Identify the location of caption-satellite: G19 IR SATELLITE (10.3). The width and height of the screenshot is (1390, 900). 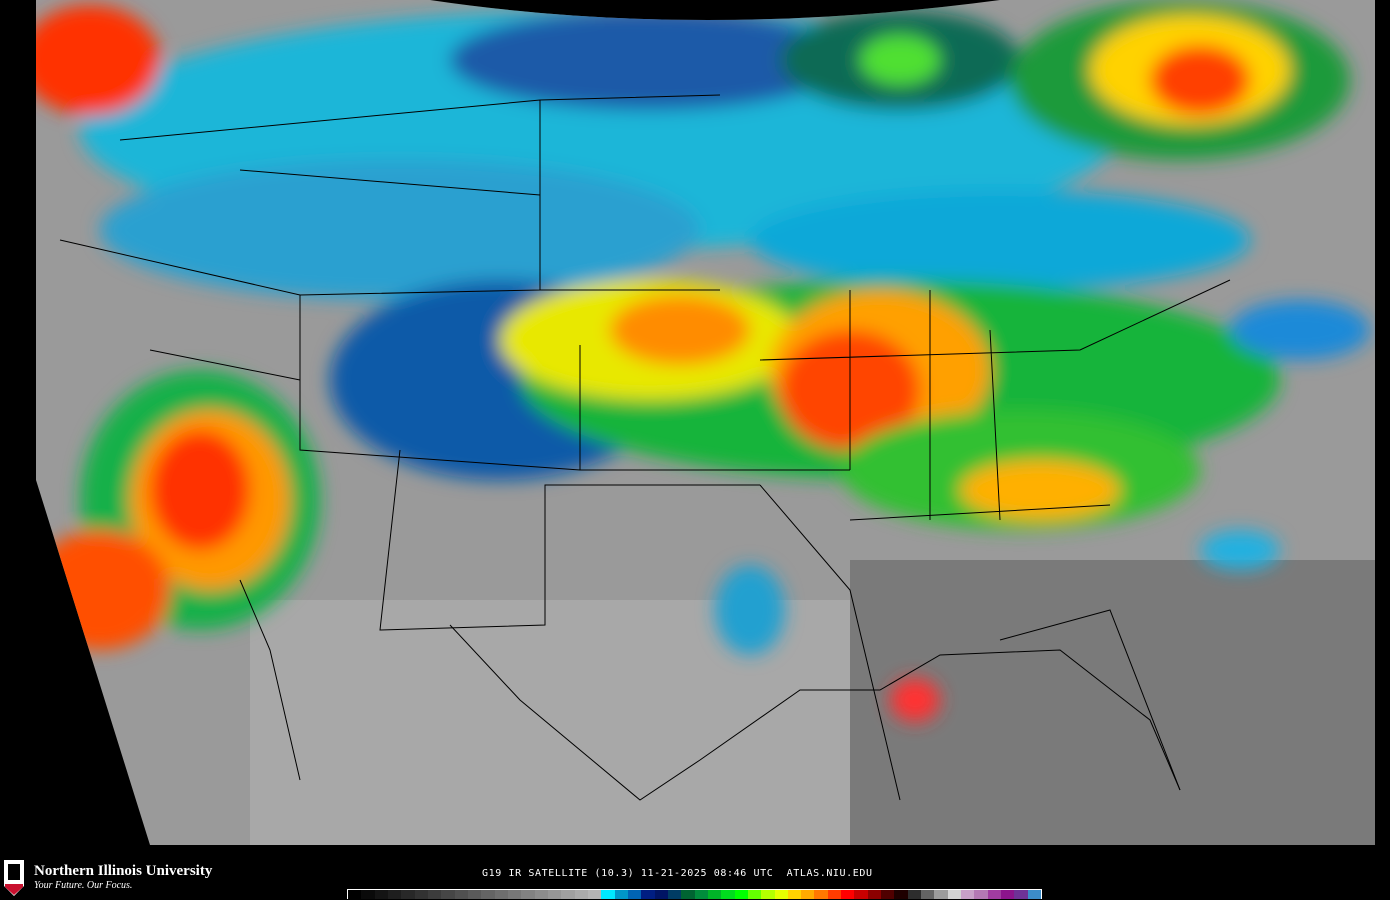
(558, 873).